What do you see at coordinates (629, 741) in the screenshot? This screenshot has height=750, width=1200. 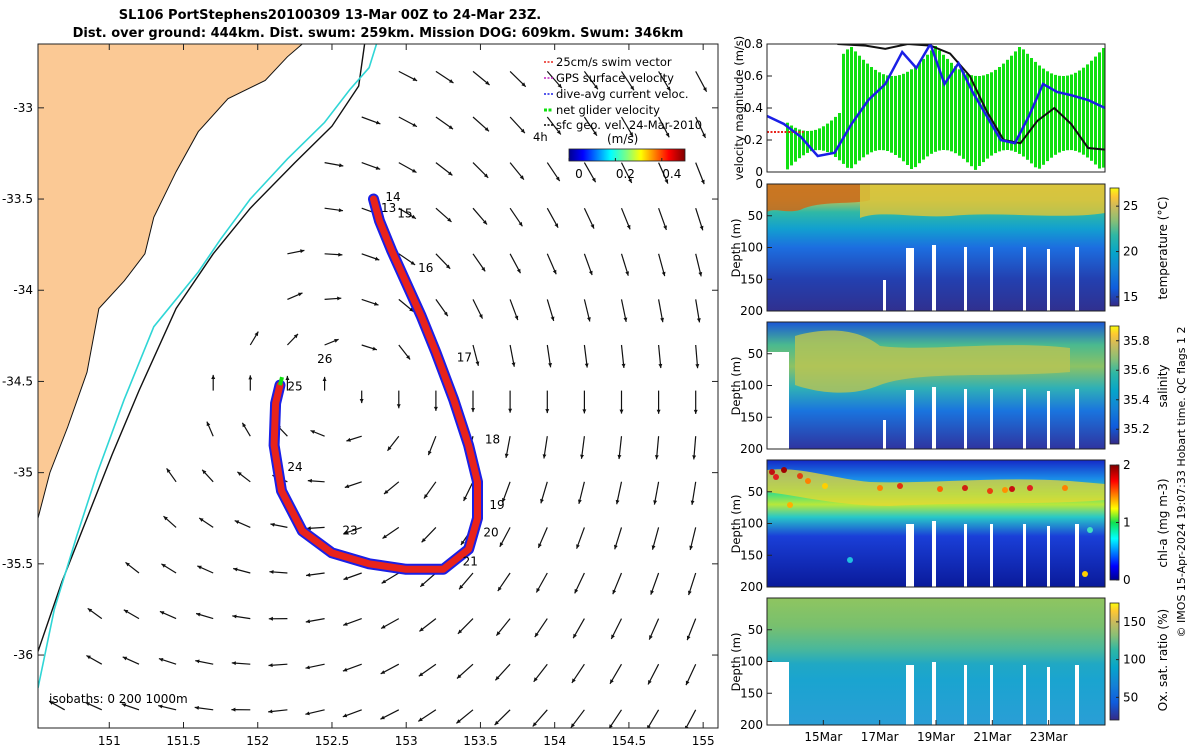 I see `map-x-tick-label: 154.5` at bounding box center [629, 741].